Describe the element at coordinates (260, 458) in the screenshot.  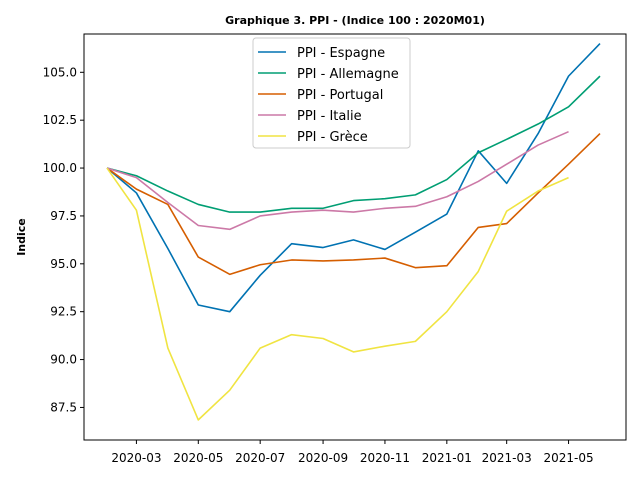
I see `x-tick-label: 2020-07` at that location.